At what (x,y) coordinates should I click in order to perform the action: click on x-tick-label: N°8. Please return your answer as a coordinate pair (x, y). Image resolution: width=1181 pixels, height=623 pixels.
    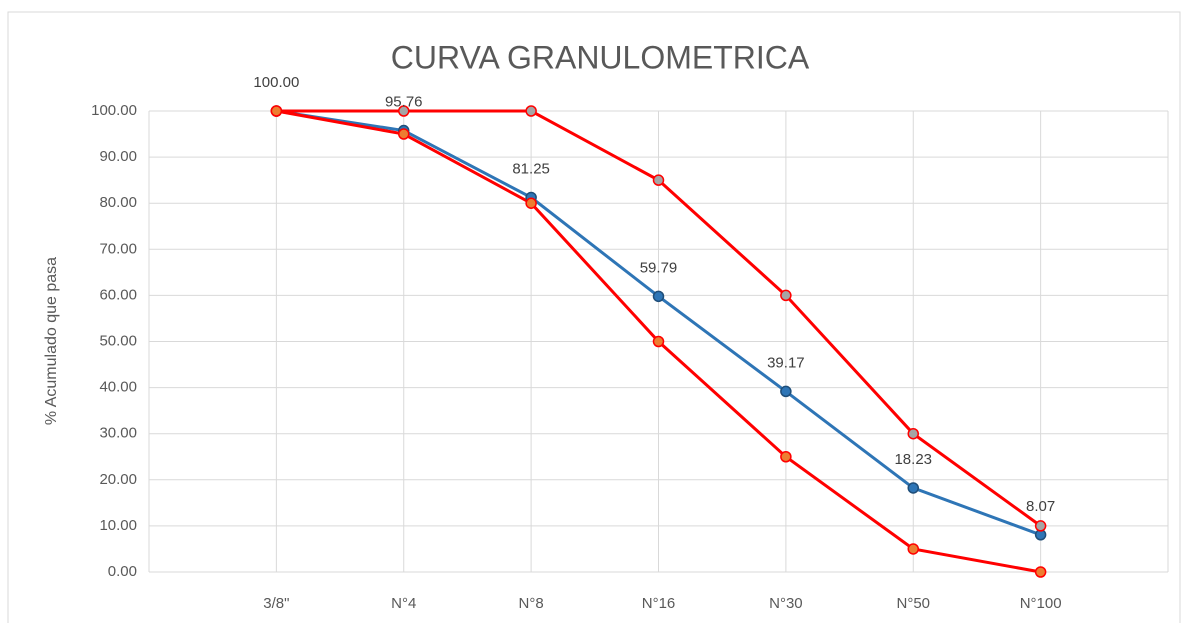
    Looking at the image, I should click on (531, 603).